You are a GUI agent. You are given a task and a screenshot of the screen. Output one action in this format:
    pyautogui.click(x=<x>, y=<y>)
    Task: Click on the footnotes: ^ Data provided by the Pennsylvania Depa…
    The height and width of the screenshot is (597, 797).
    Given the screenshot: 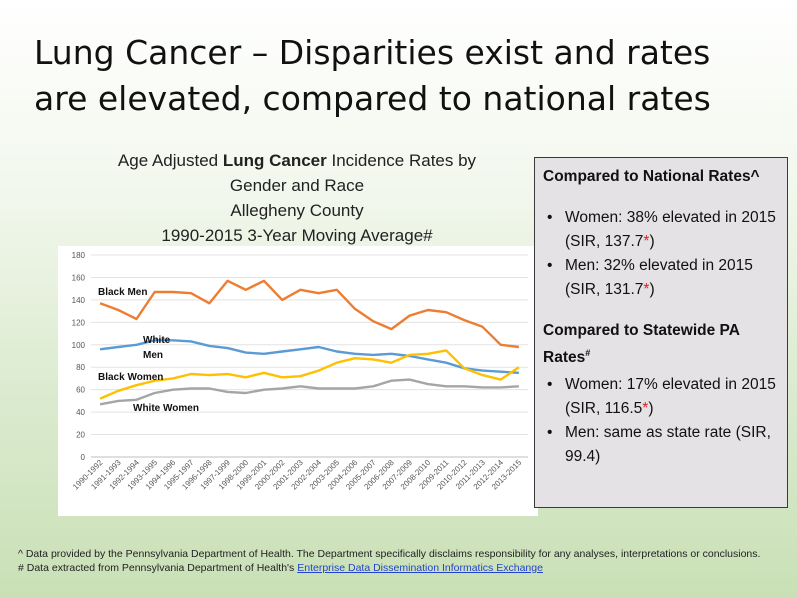 What is the action you would take?
    pyautogui.click(x=403, y=561)
    